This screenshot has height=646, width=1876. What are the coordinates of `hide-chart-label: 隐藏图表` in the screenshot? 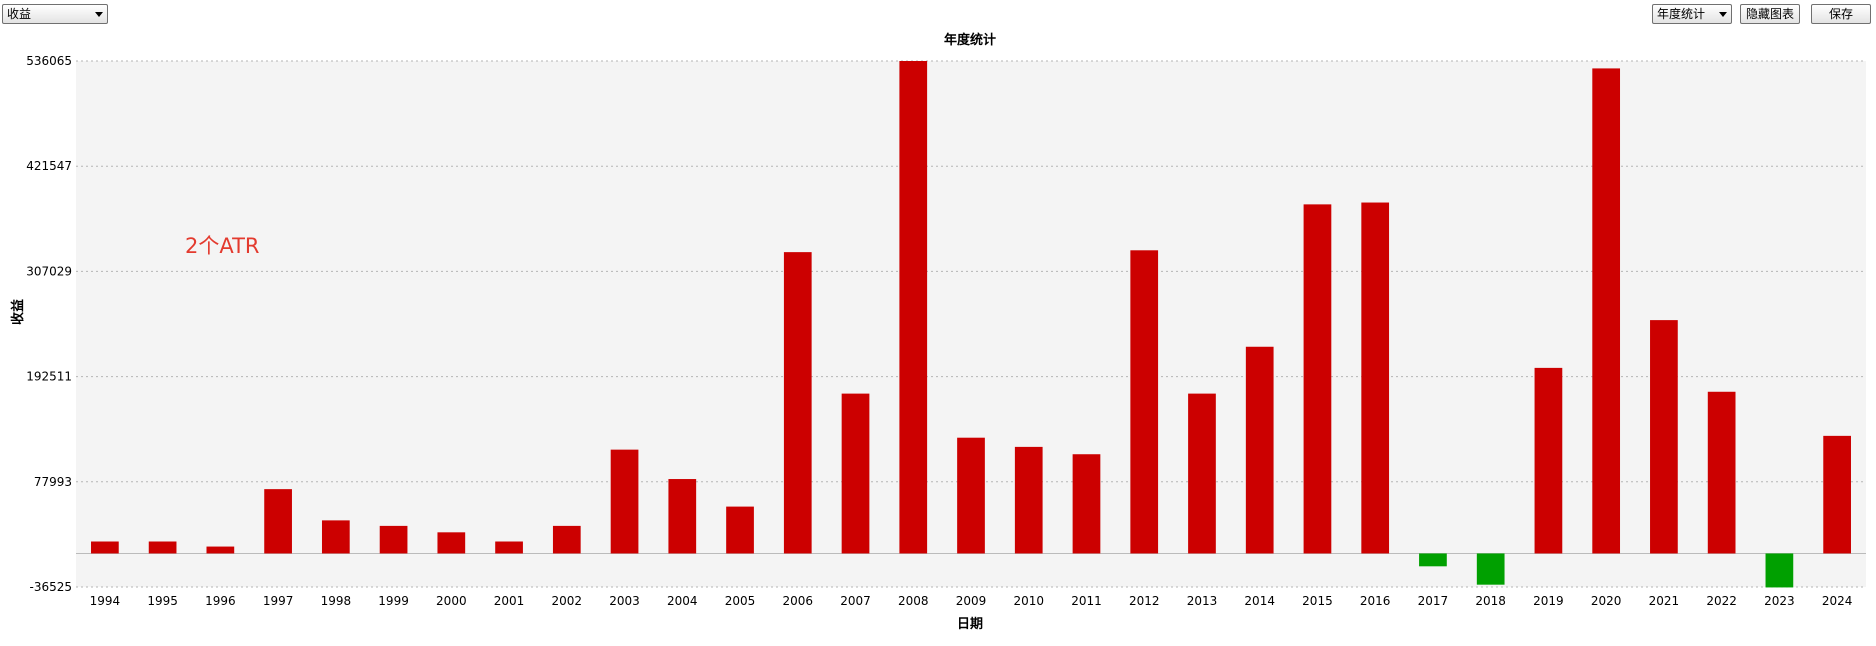 It's located at (1769, 14).